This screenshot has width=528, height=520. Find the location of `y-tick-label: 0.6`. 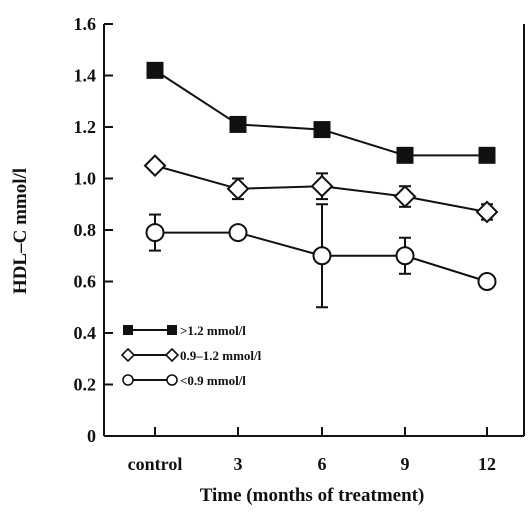

y-tick-label: 0.6 is located at coordinates (85, 282).